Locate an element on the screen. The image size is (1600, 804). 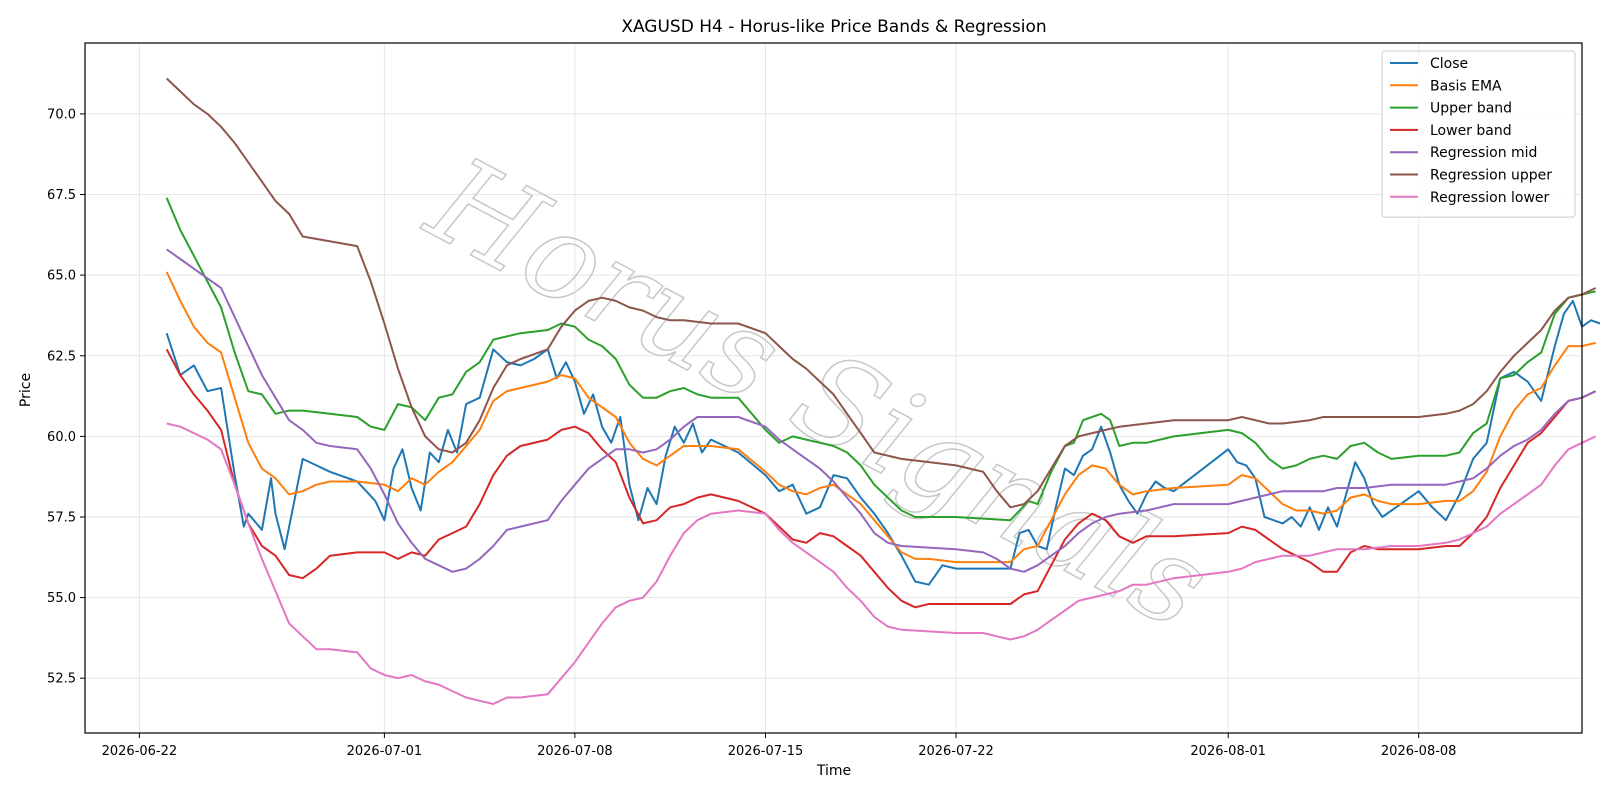
legend-label-basis-ema: Basis EMA is located at coordinates (1466, 86).